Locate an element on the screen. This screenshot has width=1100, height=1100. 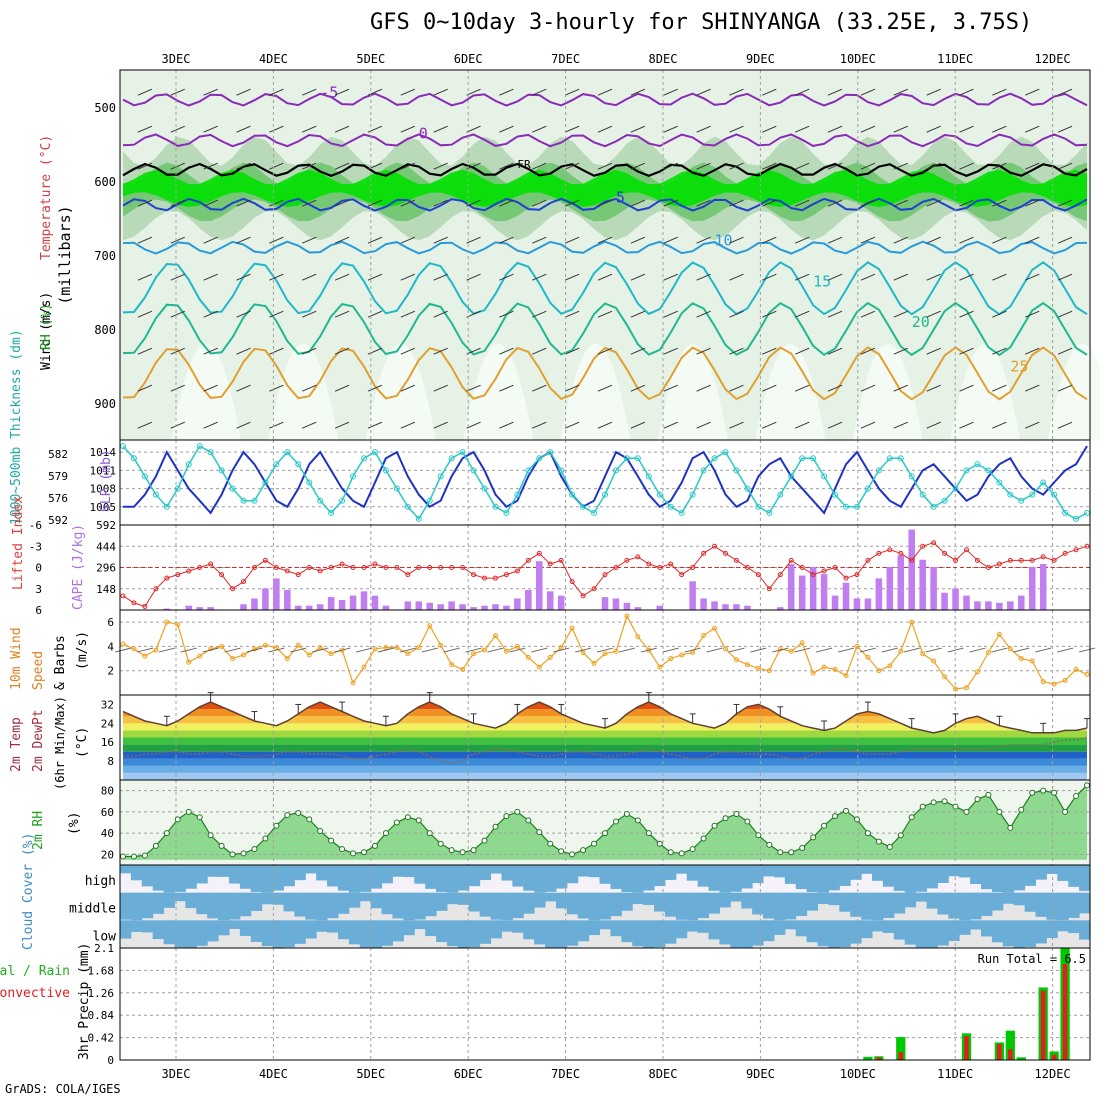
top-date-label: 6DEC is located at coordinates (468, 59).